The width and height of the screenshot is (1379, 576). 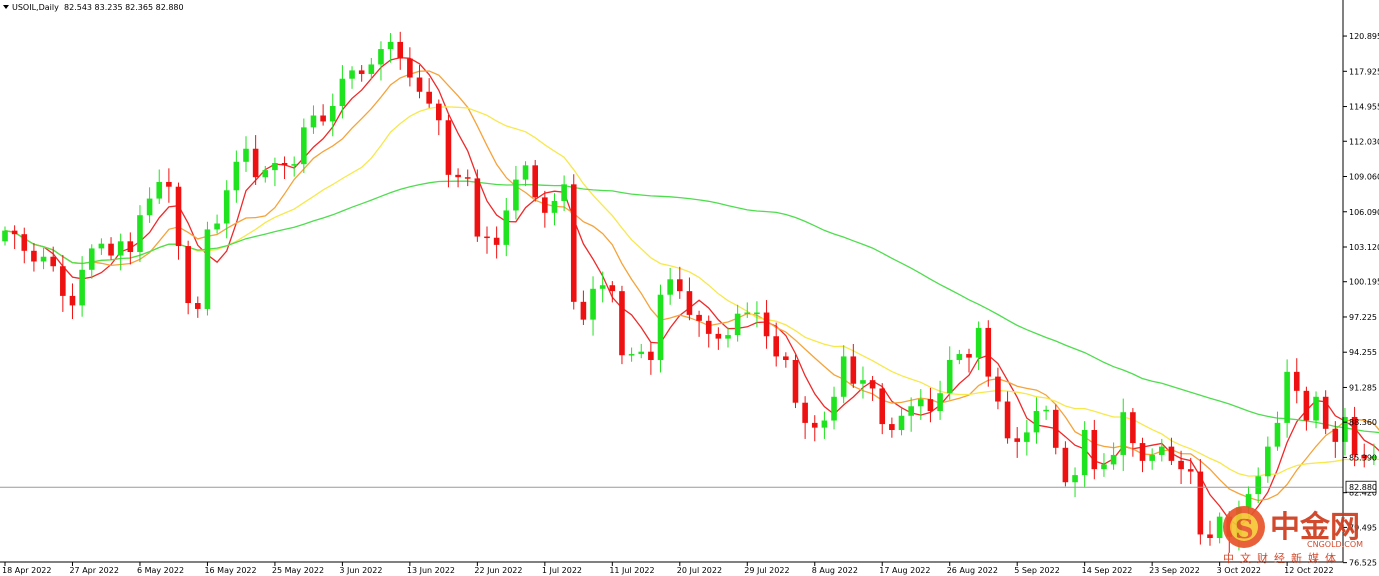 I want to click on x-tick-label: 23 Sep 2022, so click(x=1174, y=570).